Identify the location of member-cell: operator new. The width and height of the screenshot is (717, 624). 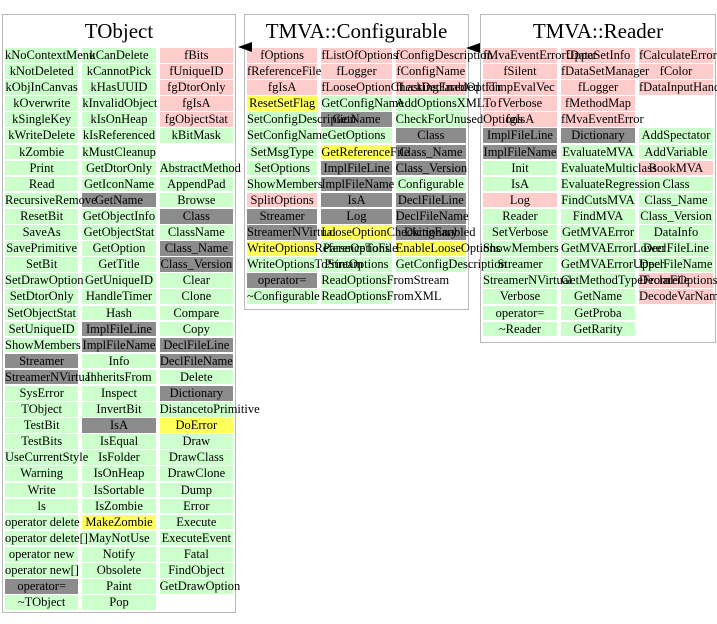
(42, 554).